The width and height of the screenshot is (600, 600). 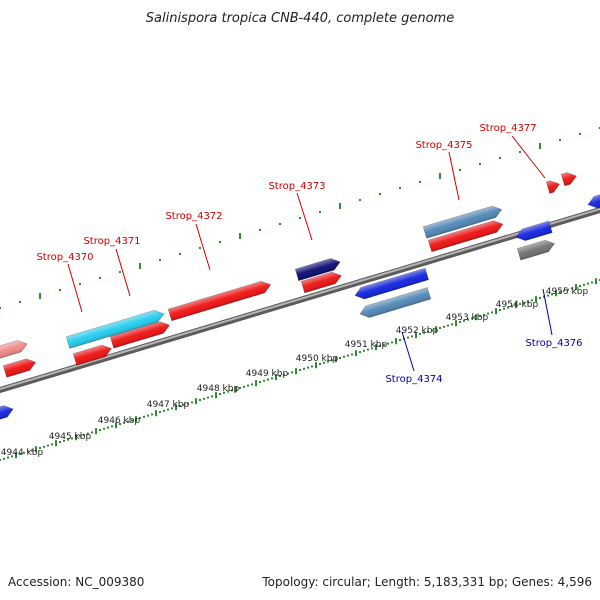 What do you see at coordinates (111, 241) in the screenshot?
I see `gene-label: Strop_4371` at bounding box center [111, 241].